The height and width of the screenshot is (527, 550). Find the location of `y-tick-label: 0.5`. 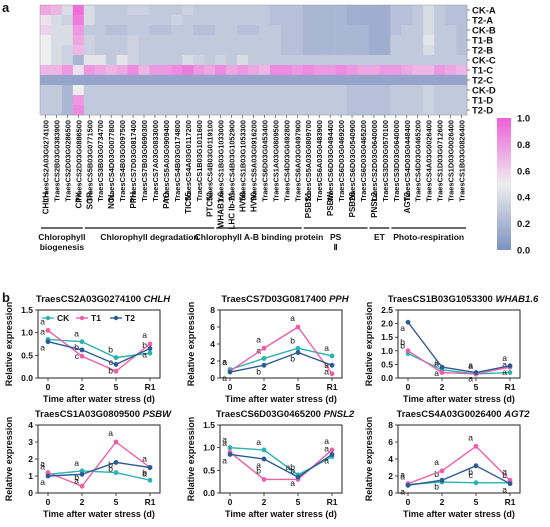

y-tick-label: 0.5 is located at coordinates (209, 470).